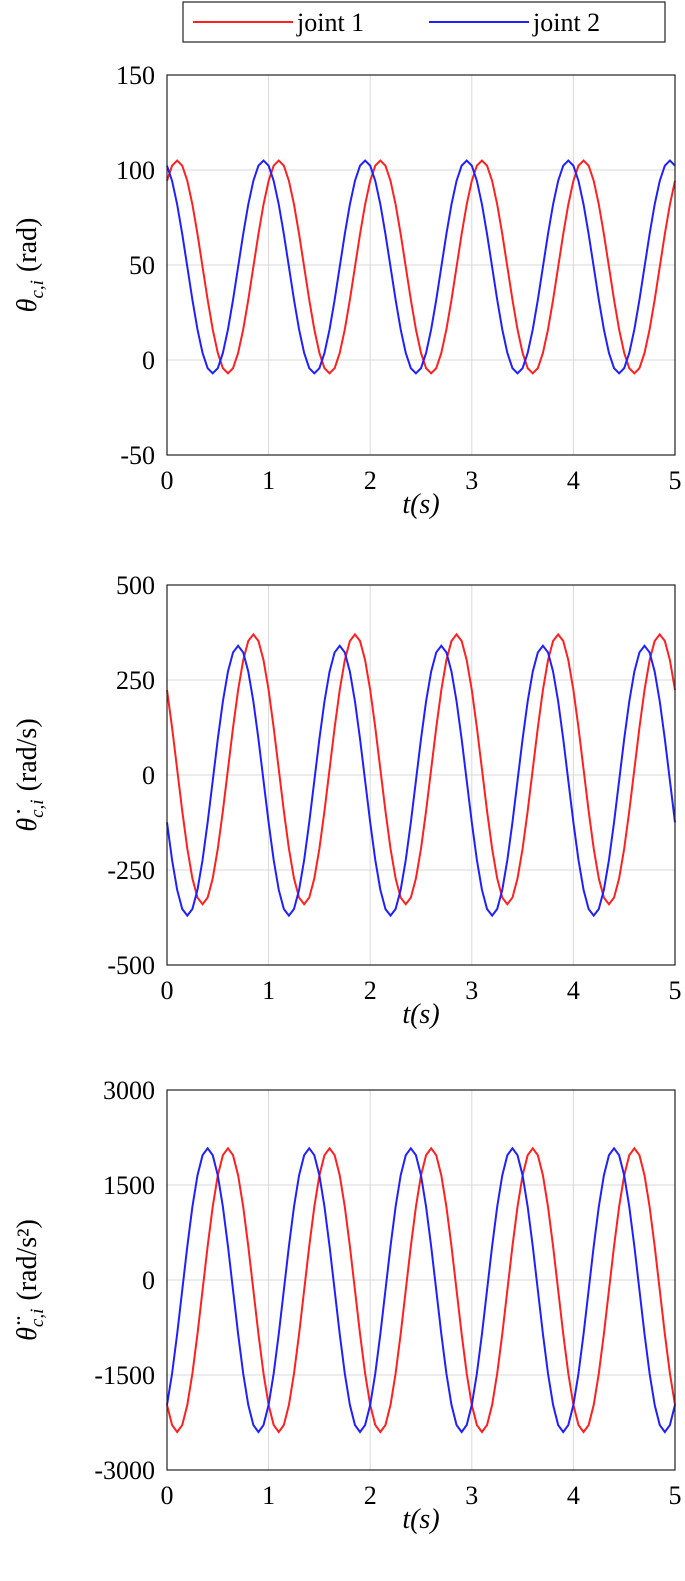  I want to click on y-tick-label: 150, so click(135, 75).